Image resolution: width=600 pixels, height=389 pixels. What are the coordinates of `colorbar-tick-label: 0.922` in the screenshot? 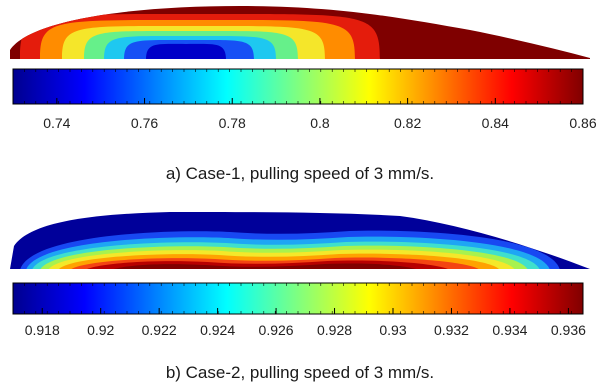 It's located at (159, 330).